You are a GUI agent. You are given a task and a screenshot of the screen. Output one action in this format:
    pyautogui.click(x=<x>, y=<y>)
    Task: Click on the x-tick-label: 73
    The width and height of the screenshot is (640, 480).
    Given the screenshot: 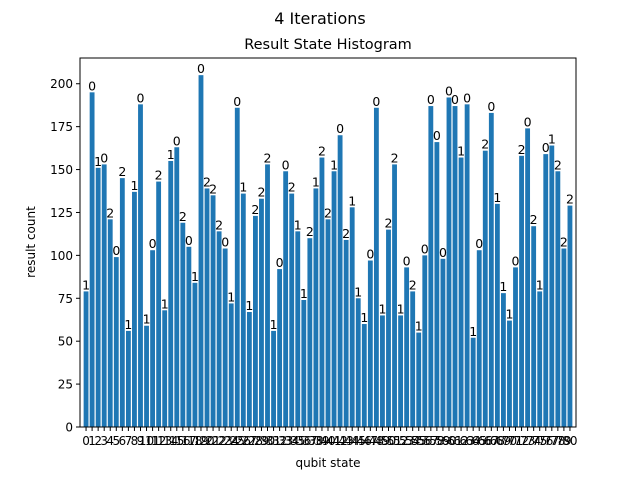 What is the action you would take?
    pyautogui.click(x=527, y=441)
    